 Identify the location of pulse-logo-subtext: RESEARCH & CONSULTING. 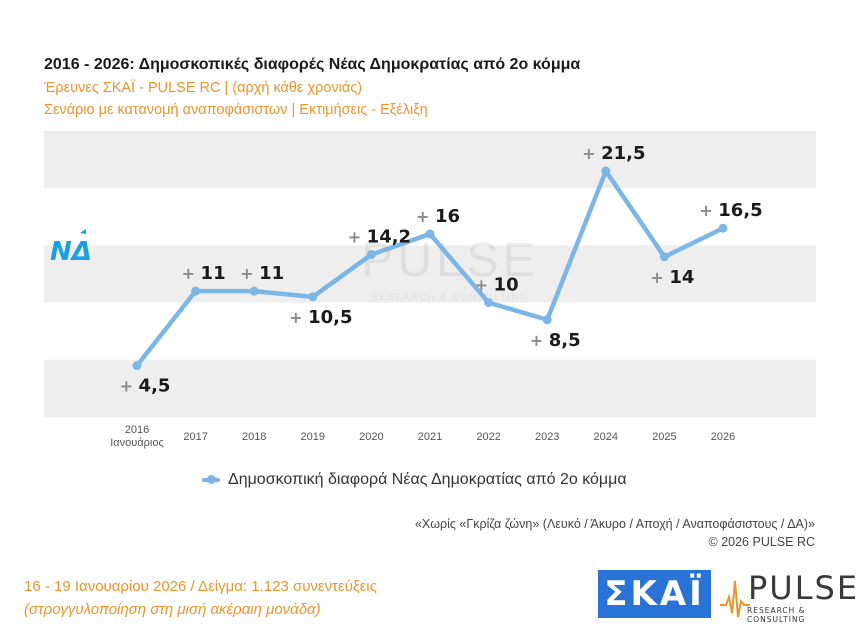
(776, 615).